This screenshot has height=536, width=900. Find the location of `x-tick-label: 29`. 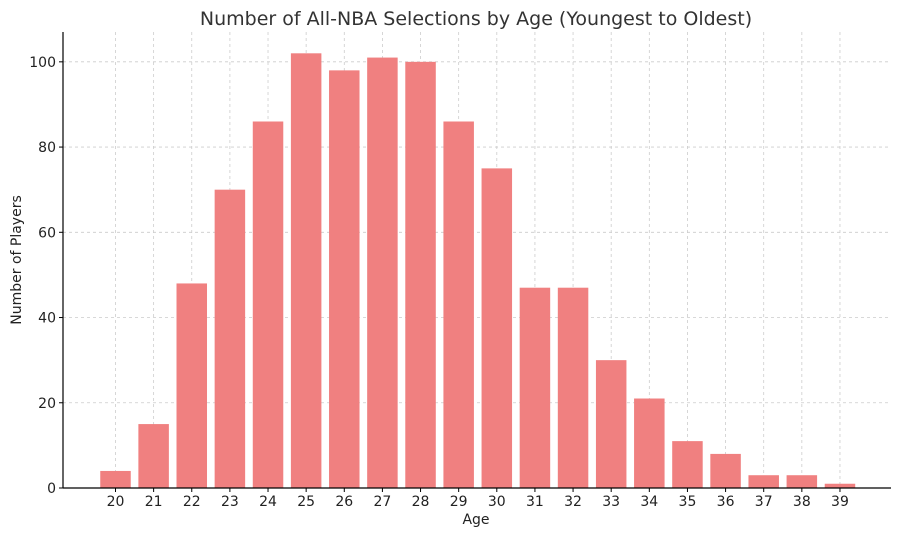

x-tick-label: 29 is located at coordinates (459, 502).